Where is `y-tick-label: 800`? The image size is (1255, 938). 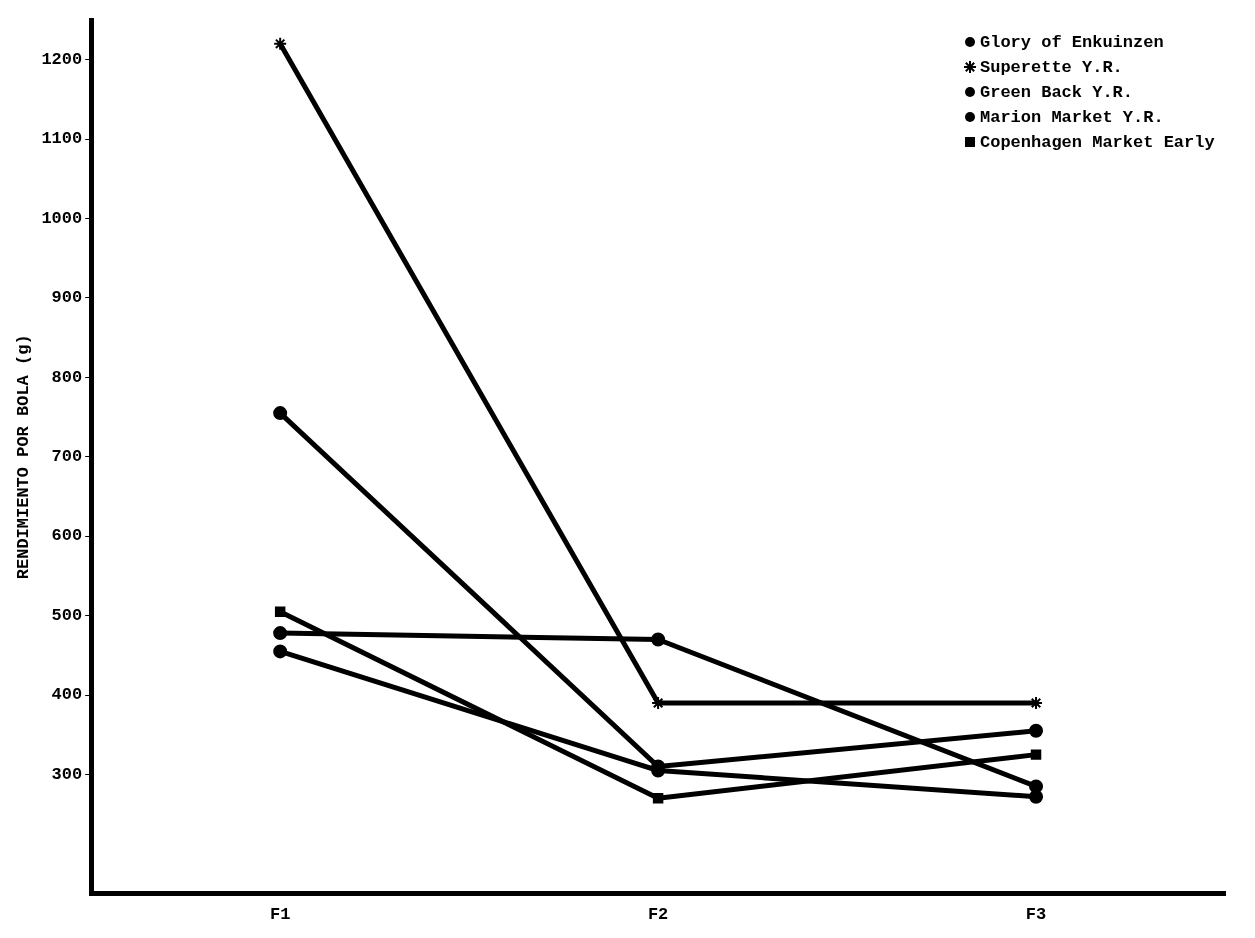
y-tick-label: 800 is located at coordinates (67, 377).